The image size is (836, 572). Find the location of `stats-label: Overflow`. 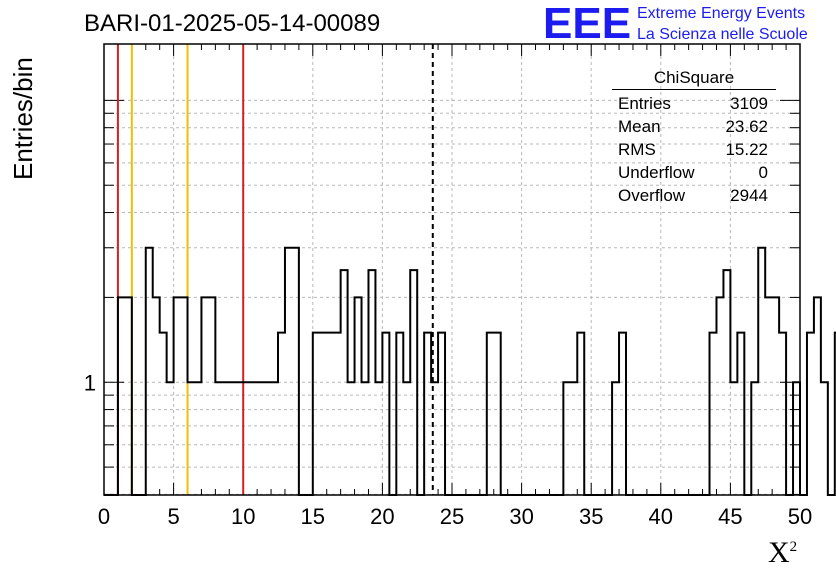

stats-label: Overflow is located at coordinates (652, 195).